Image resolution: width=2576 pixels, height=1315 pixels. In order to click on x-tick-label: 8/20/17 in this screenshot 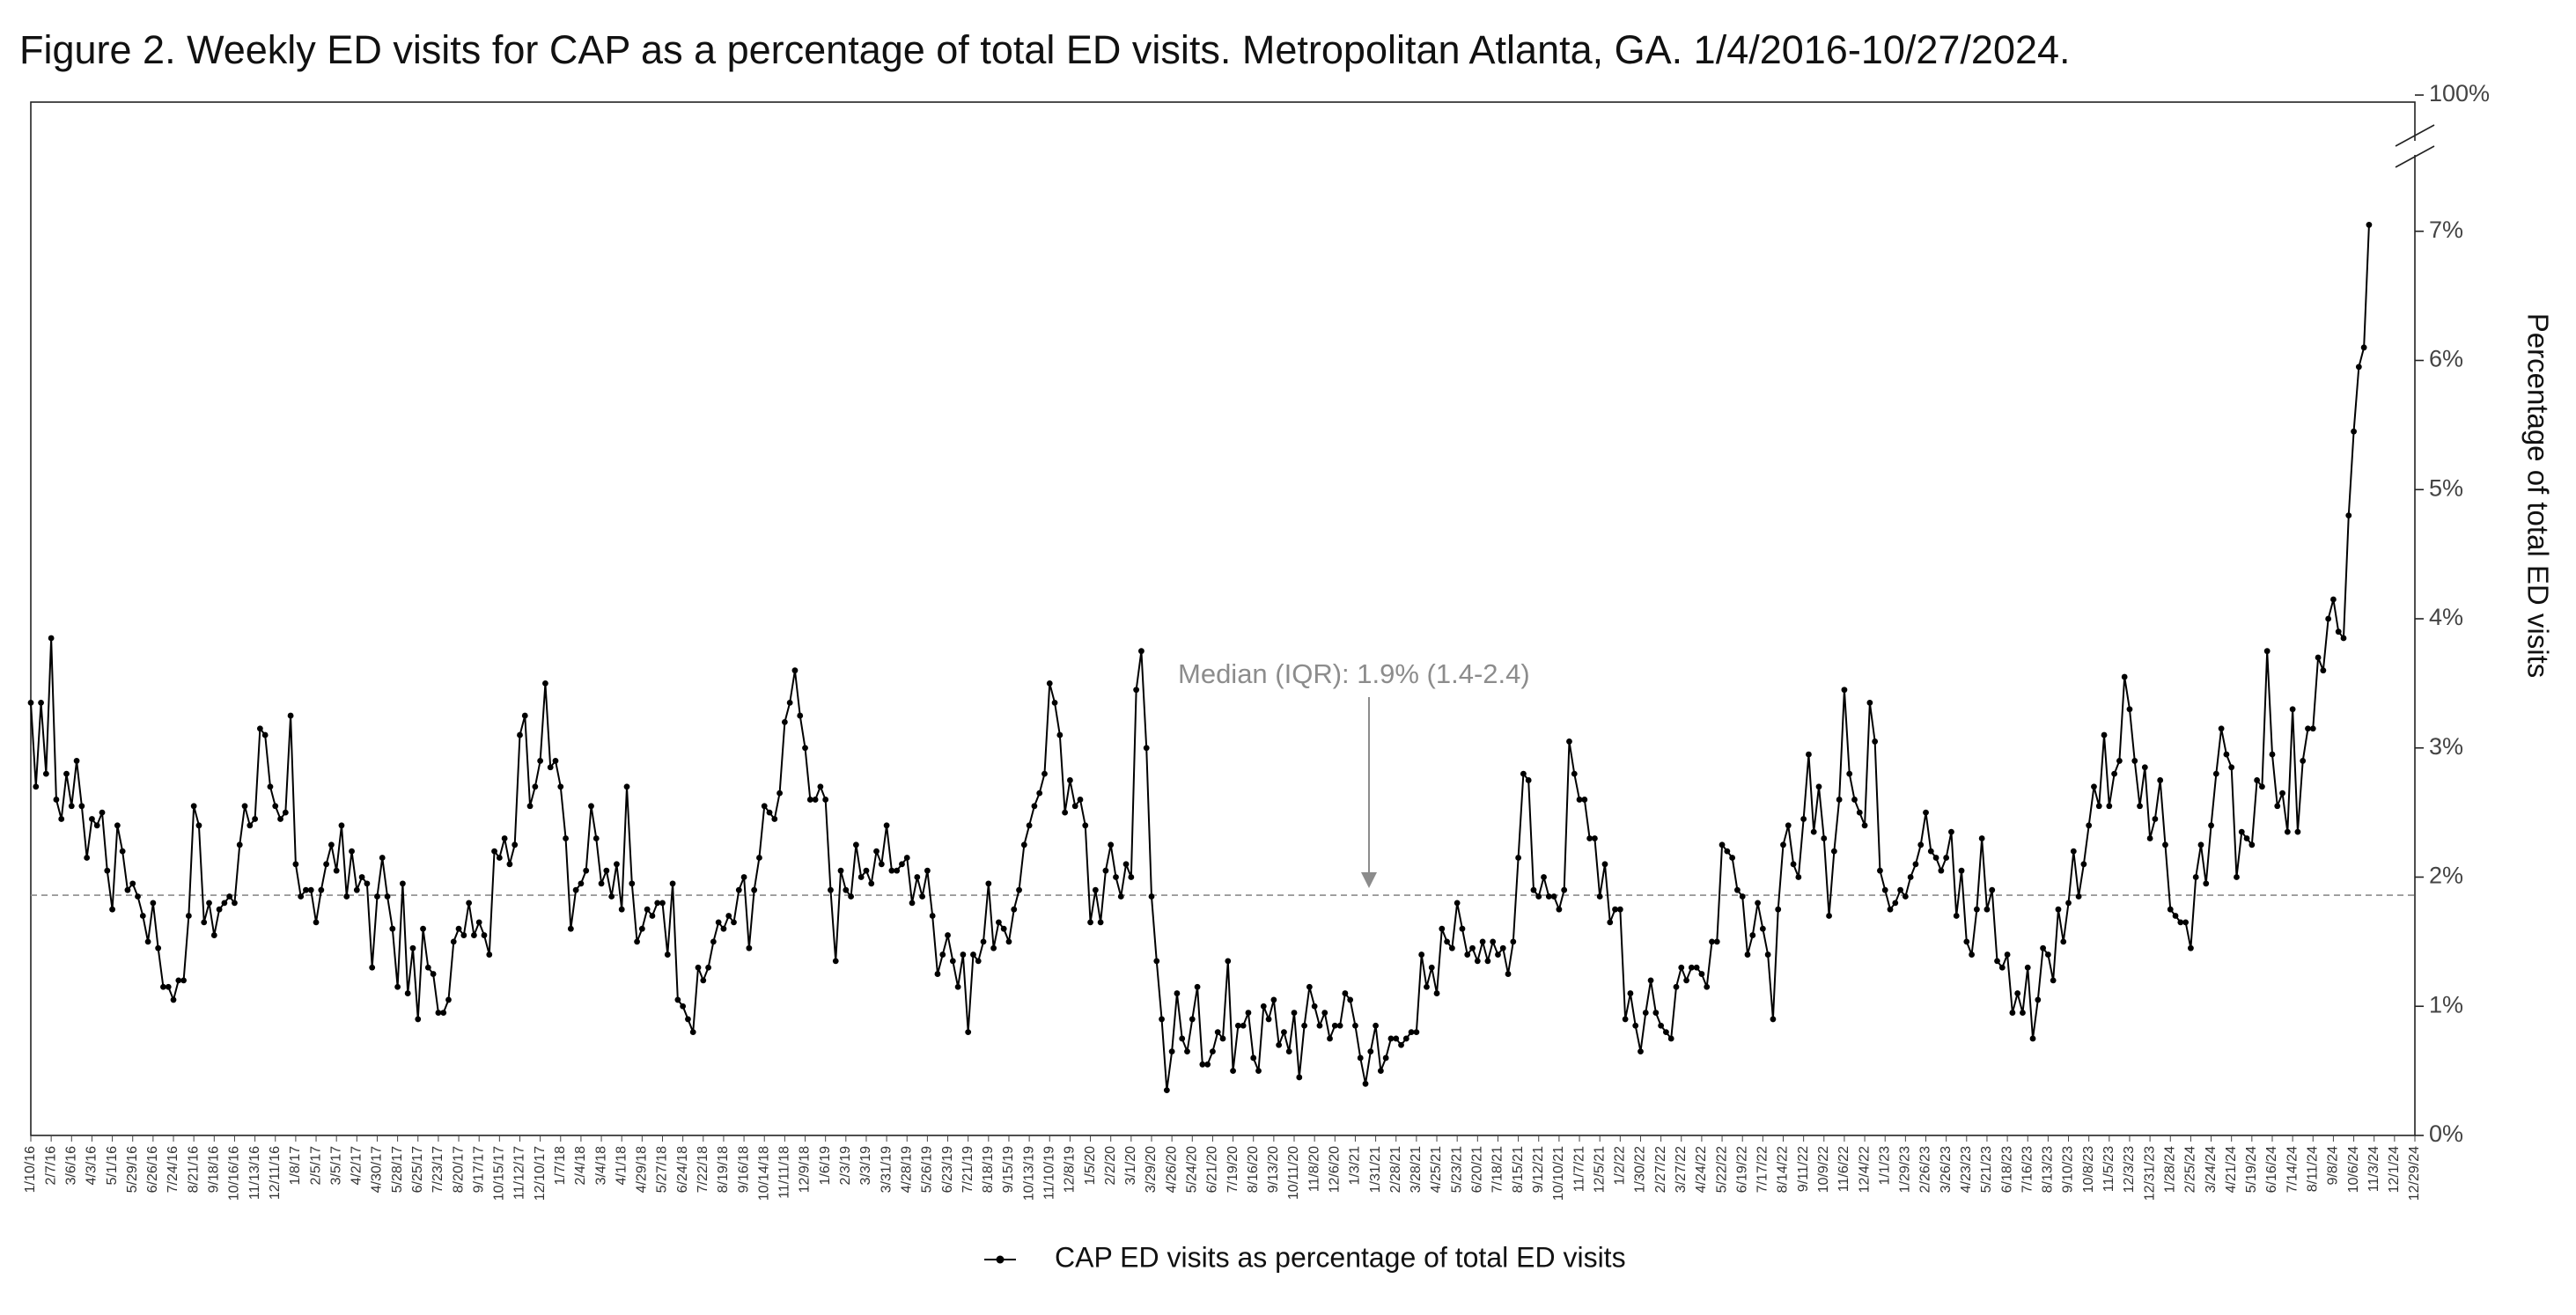, I will do `click(458, 1169)`.